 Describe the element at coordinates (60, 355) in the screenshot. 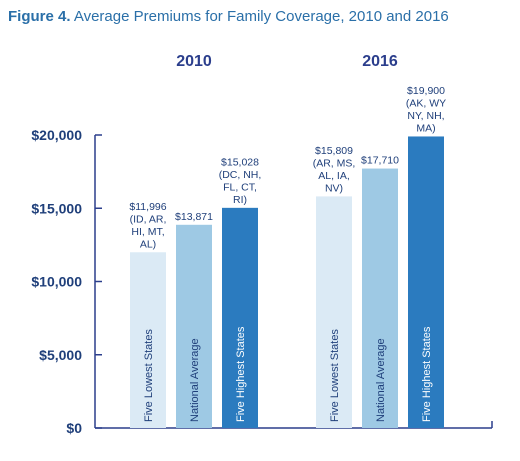

I see `y-tick-label: $5,000` at that location.